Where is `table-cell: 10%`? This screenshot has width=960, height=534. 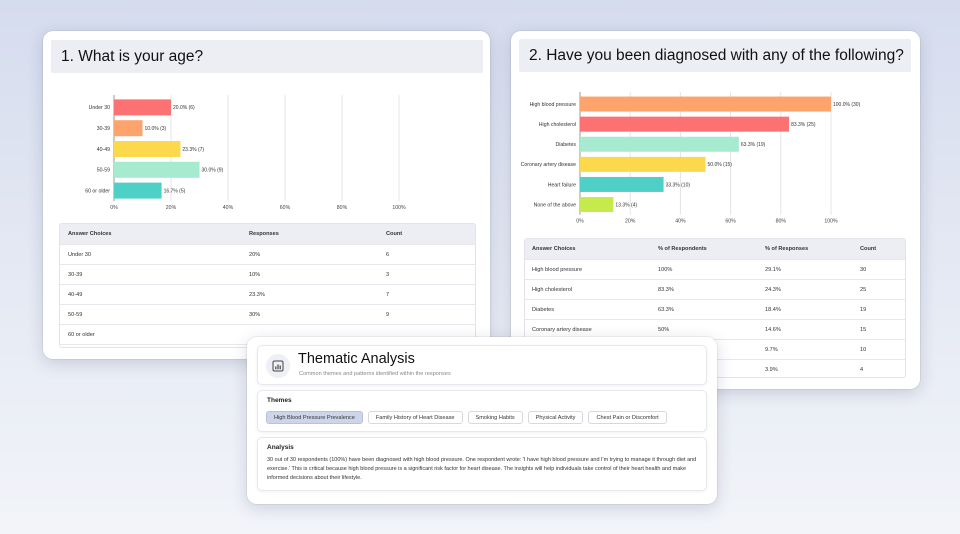 table-cell: 10% is located at coordinates (255, 274).